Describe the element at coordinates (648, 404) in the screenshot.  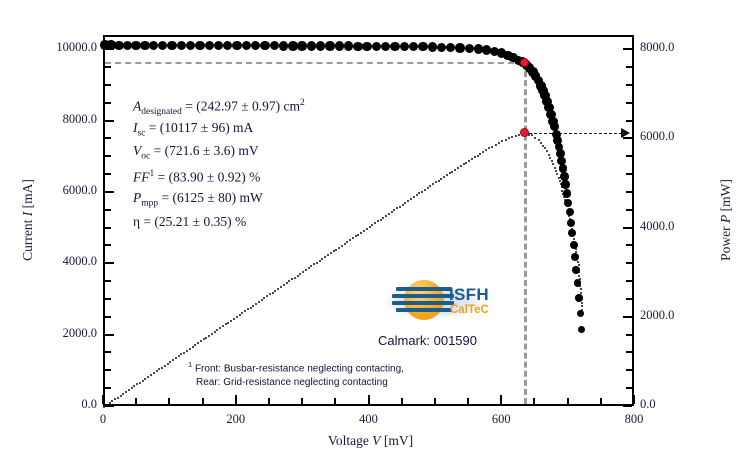
I see `y-tick-label-right-0: 0.0` at that location.